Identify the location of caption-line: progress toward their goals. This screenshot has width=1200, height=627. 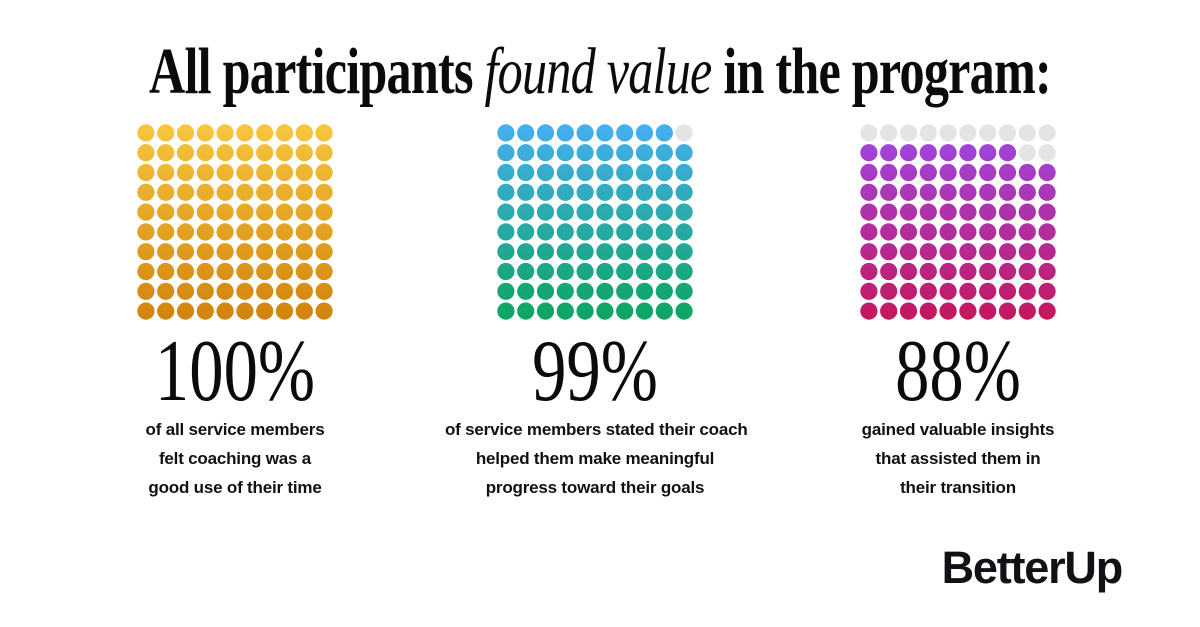
(595, 487).